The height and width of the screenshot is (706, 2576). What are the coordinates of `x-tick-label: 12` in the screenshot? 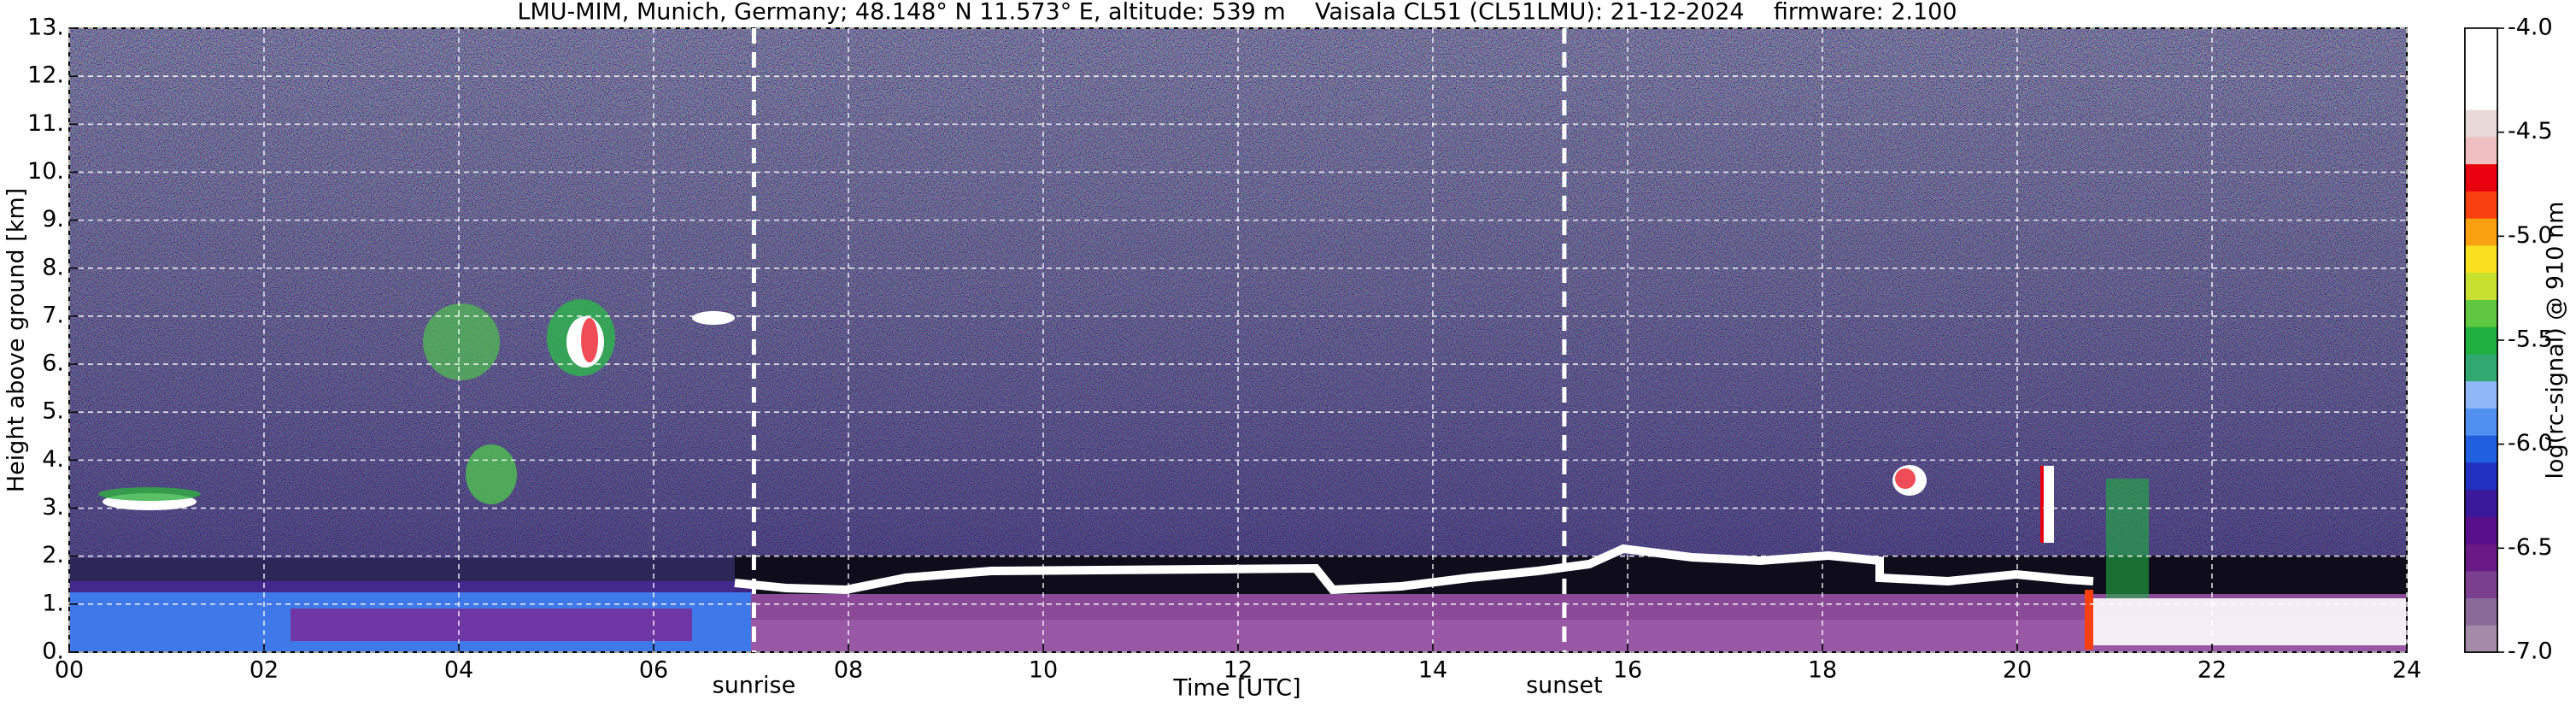 It's located at (1238, 670).